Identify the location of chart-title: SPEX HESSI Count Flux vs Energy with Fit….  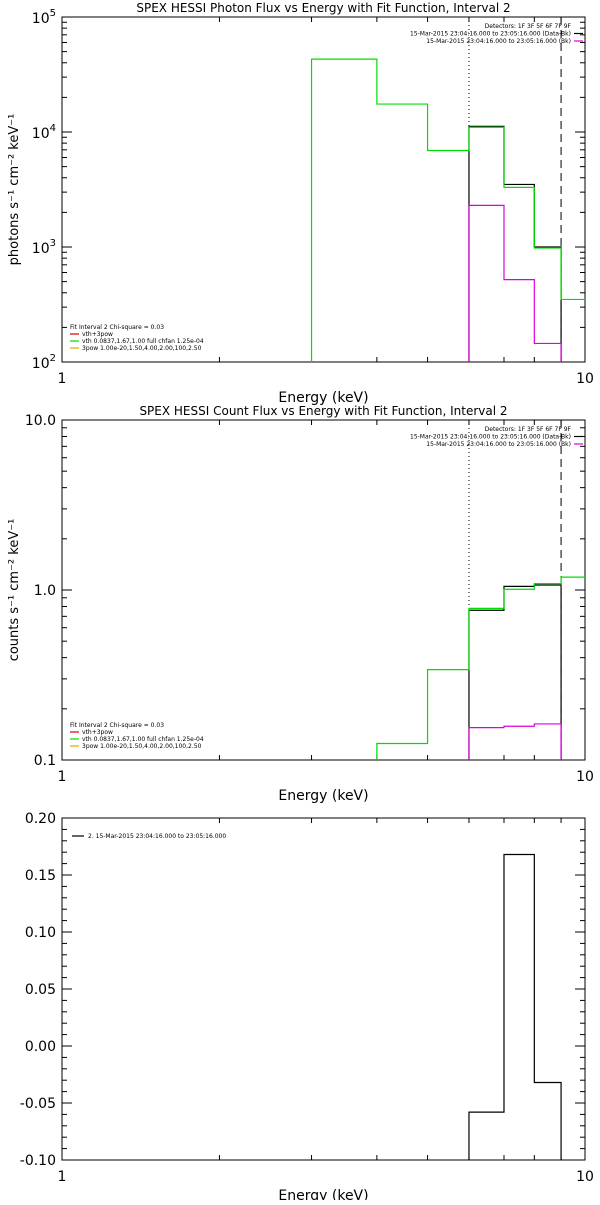
(323, 411).